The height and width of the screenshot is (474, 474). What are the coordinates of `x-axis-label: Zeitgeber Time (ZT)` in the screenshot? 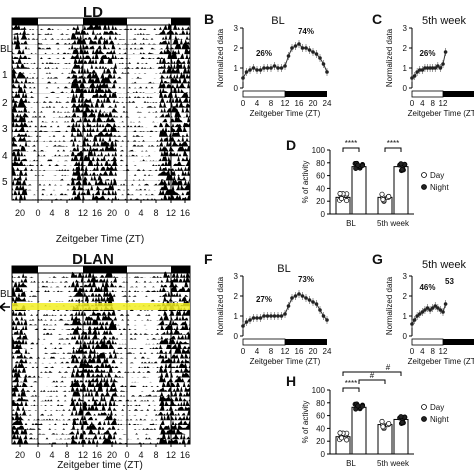 It's located at (285, 361).